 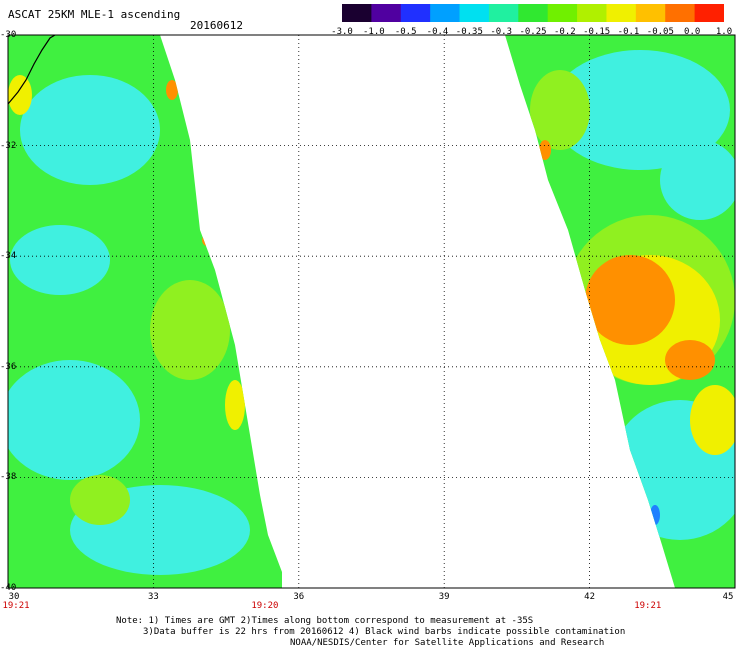 I want to click on colorbar-label: -0.1, so click(x=628, y=32).